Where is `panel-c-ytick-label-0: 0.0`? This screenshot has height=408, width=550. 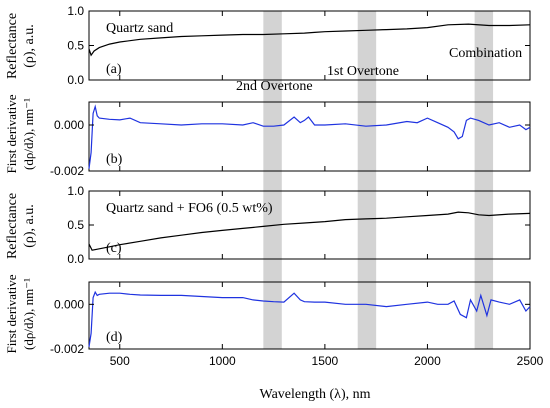 panel-c-ytick-label-0: 0.0 is located at coordinates (75, 259).